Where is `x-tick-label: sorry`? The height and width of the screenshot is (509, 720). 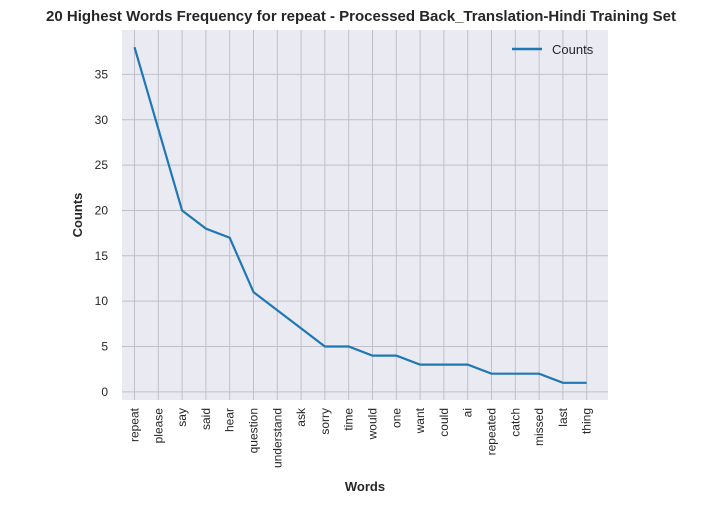 x-tick-label: sorry is located at coordinates (325, 421).